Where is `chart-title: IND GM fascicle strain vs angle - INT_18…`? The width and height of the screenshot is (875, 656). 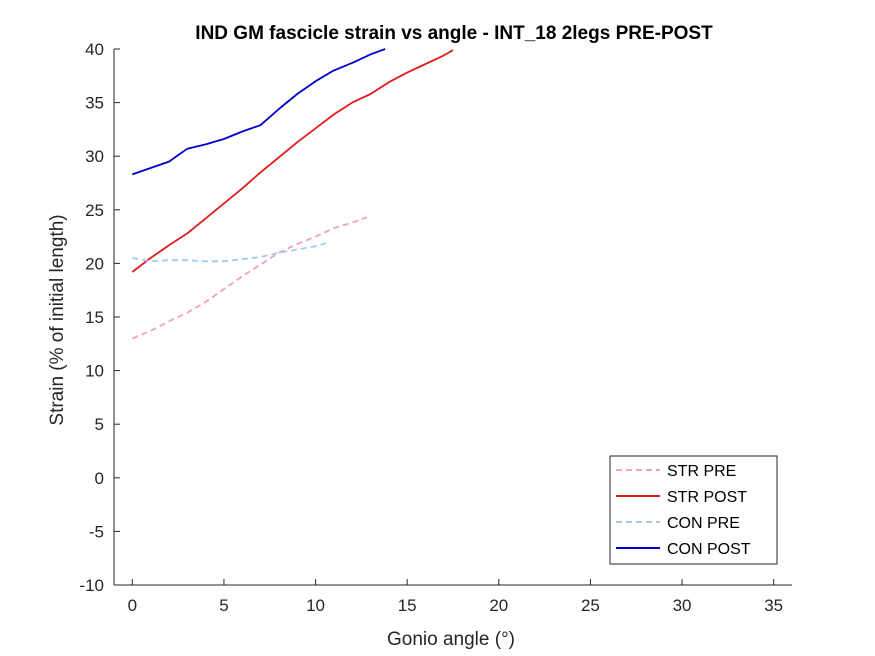
chart-title: IND GM fascicle strain vs angle - INT_18… is located at coordinates (454, 33).